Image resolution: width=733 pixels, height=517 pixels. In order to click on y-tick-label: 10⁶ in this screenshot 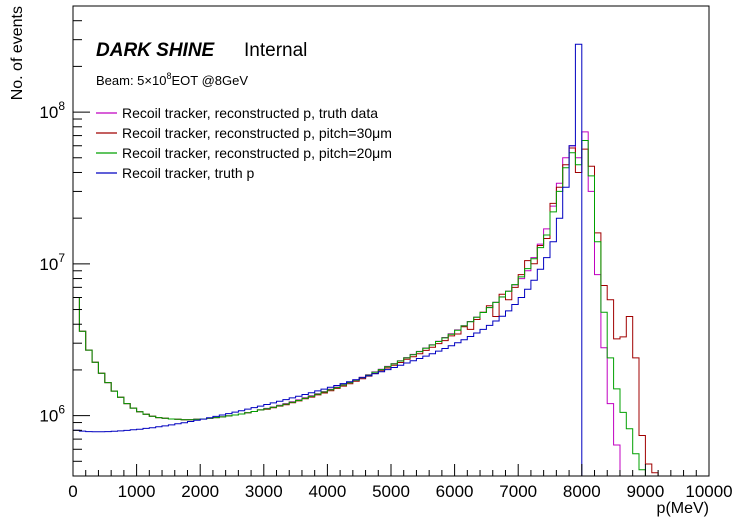, I will do `click(52, 414)`.